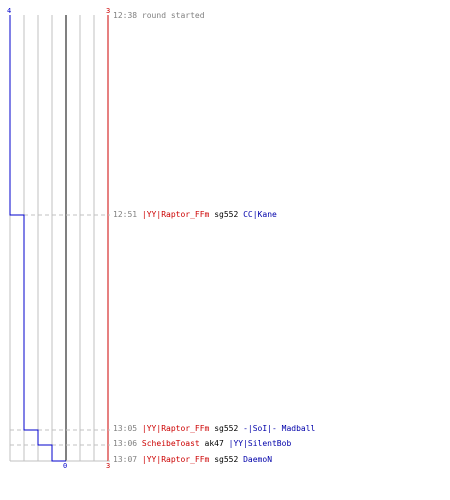  What do you see at coordinates (260, 214) in the screenshot?
I see `victim-name: CC|Kane` at bounding box center [260, 214].